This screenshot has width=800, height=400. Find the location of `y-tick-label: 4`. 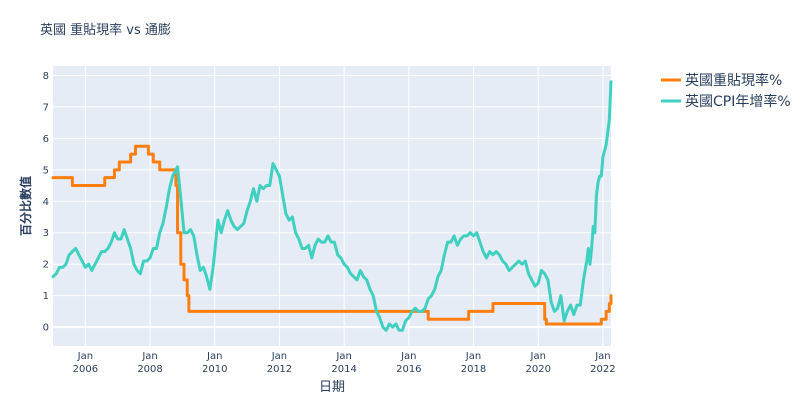

y-tick-label: 4 is located at coordinates (46, 202).